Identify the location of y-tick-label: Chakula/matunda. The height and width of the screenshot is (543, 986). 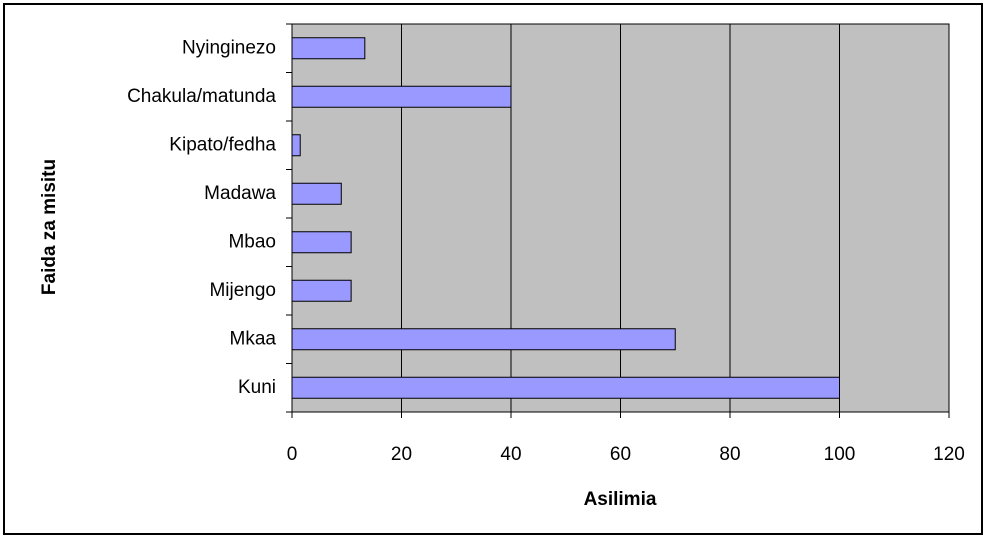
(201, 96).